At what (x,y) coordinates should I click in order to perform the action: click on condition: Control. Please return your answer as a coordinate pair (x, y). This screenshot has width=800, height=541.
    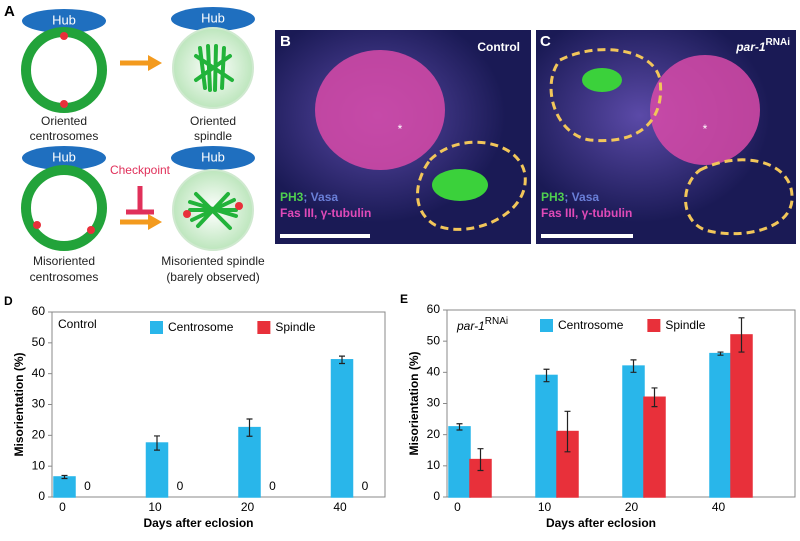
    Looking at the image, I should click on (498, 47).